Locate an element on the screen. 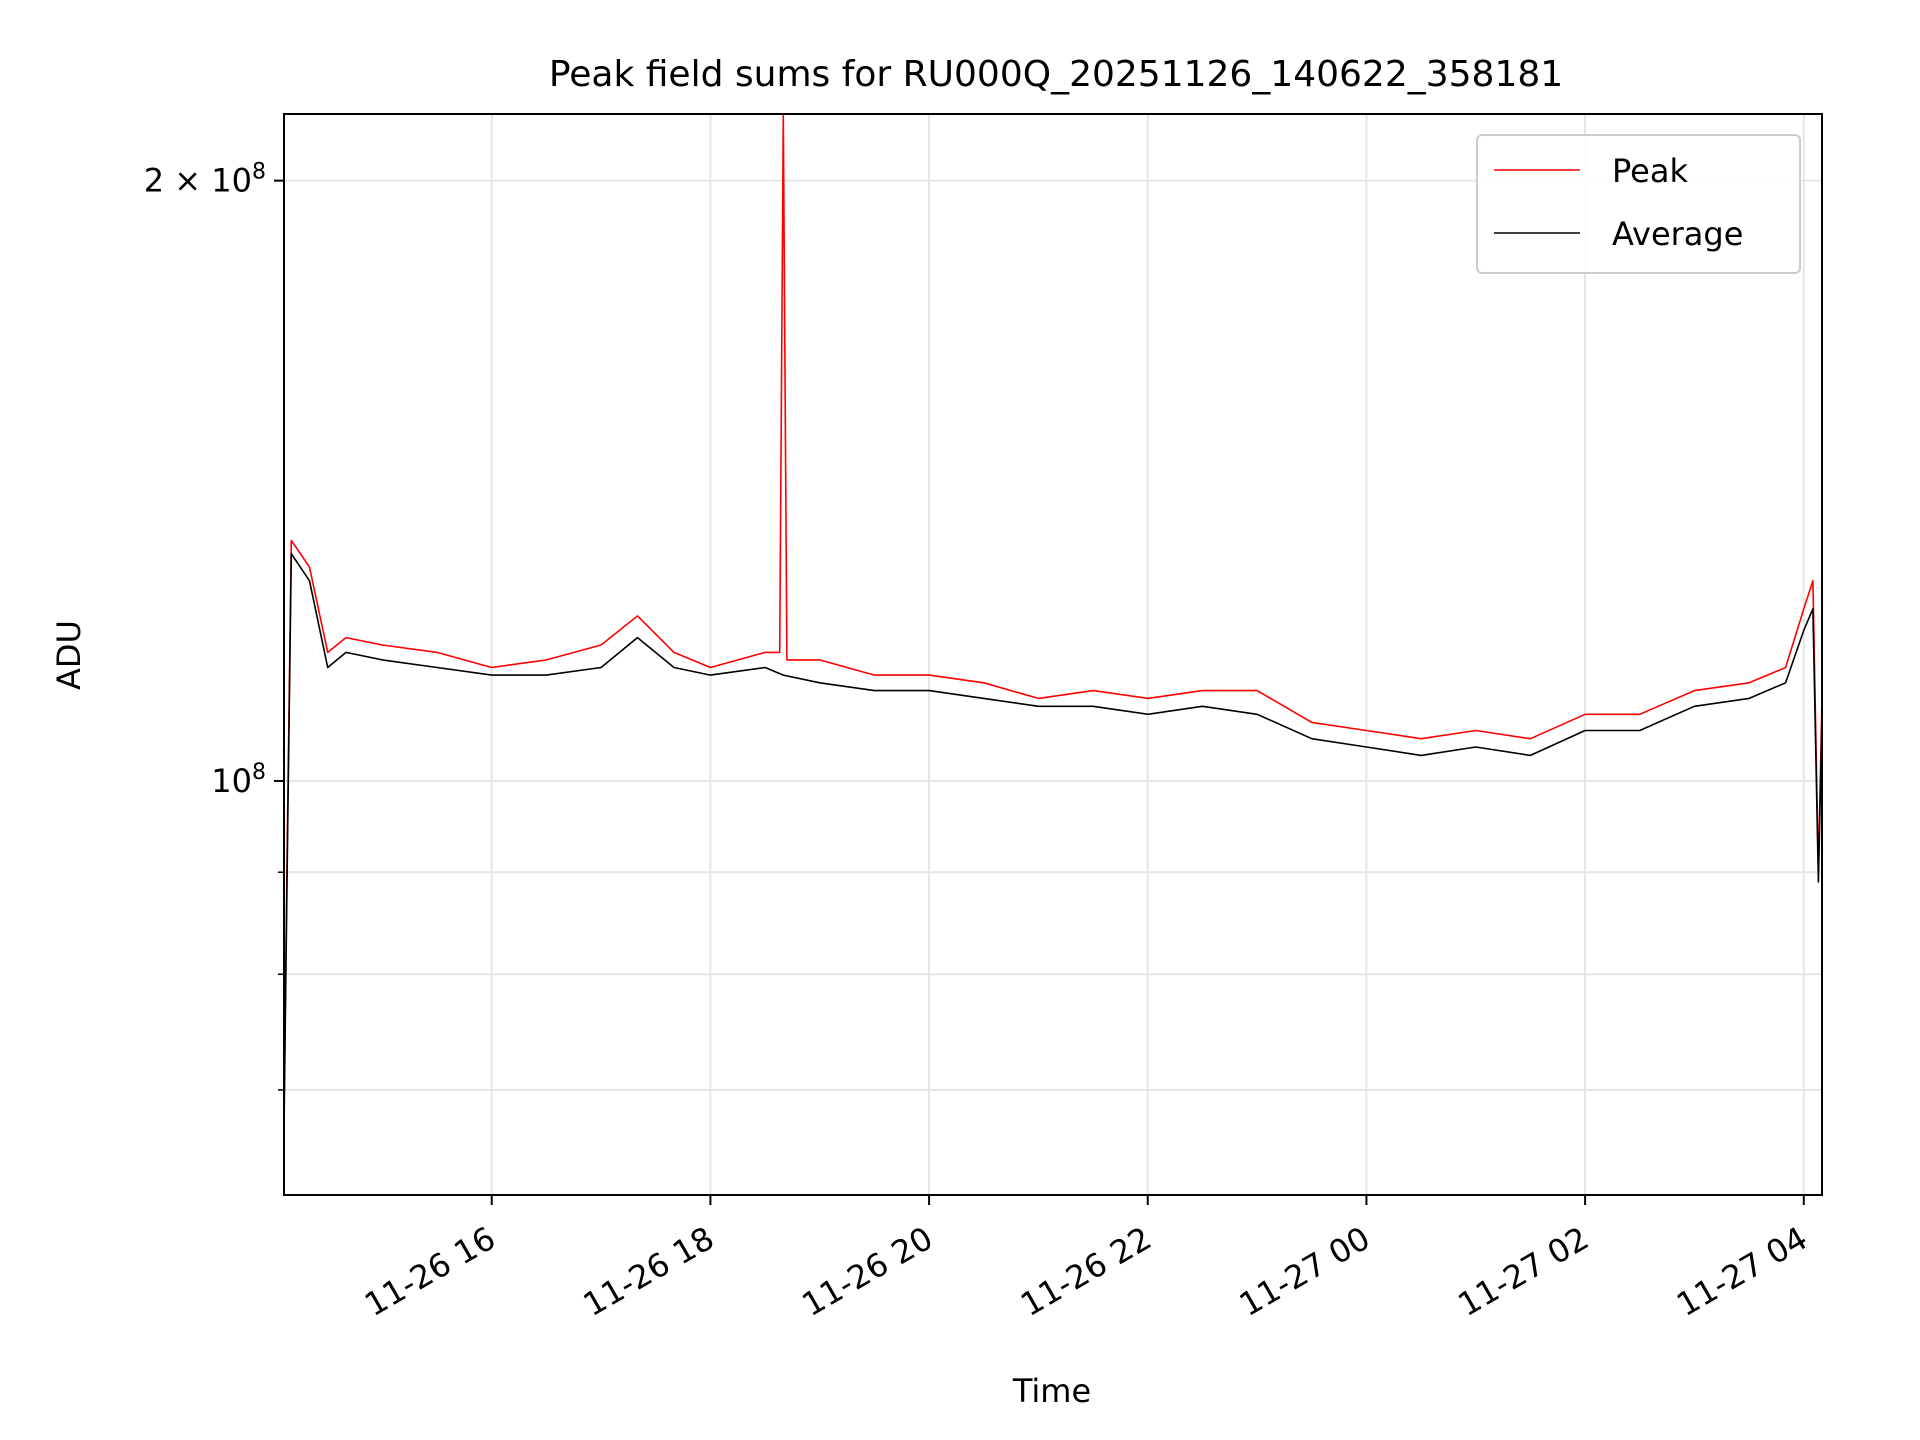 Image resolution: width=1920 pixels, height=1440 pixels. y-tick-label: 108 is located at coordinates (238, 780).